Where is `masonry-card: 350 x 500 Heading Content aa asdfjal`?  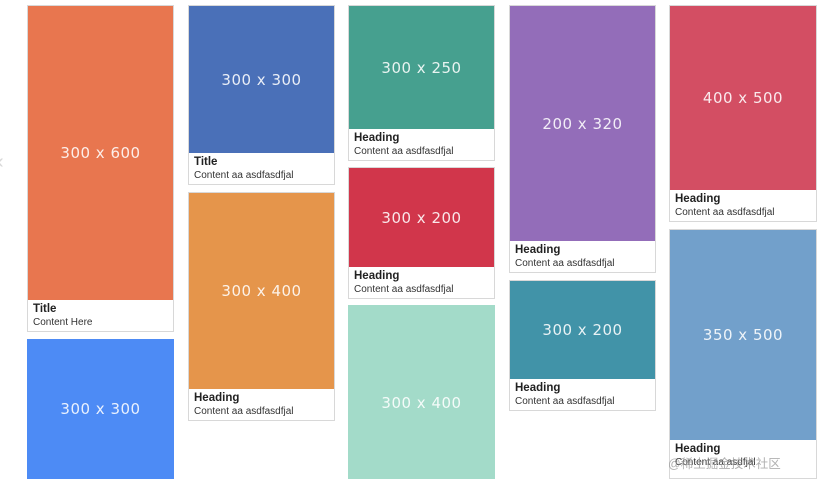
masonry-card: 350 x 500 Heading Content aa asdfjal is located at coordinates (743, 354).